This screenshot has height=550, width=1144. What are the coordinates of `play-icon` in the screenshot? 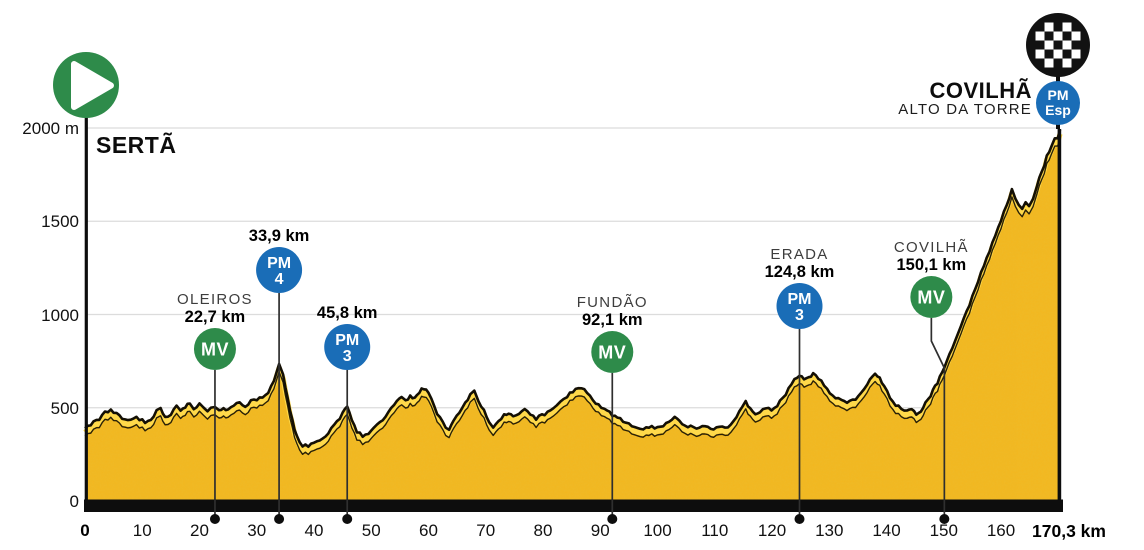 It's located at (92, 85).